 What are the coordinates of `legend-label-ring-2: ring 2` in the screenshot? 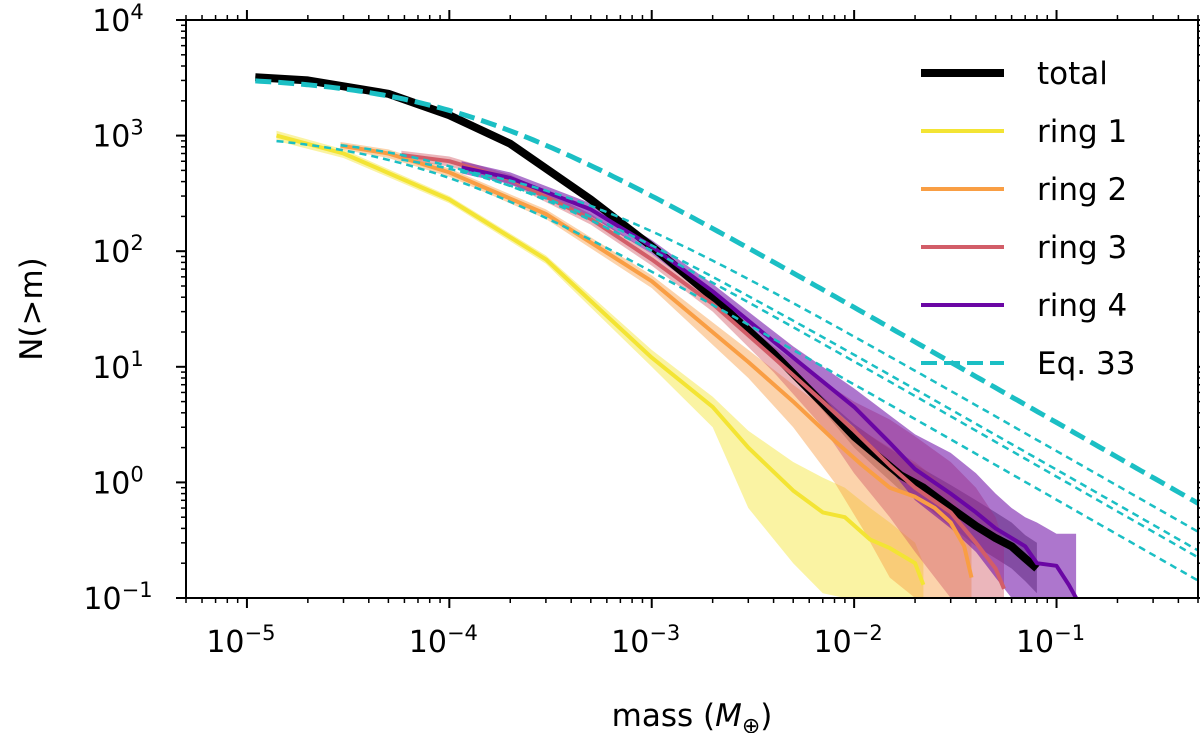 It's located at (1082, 190).